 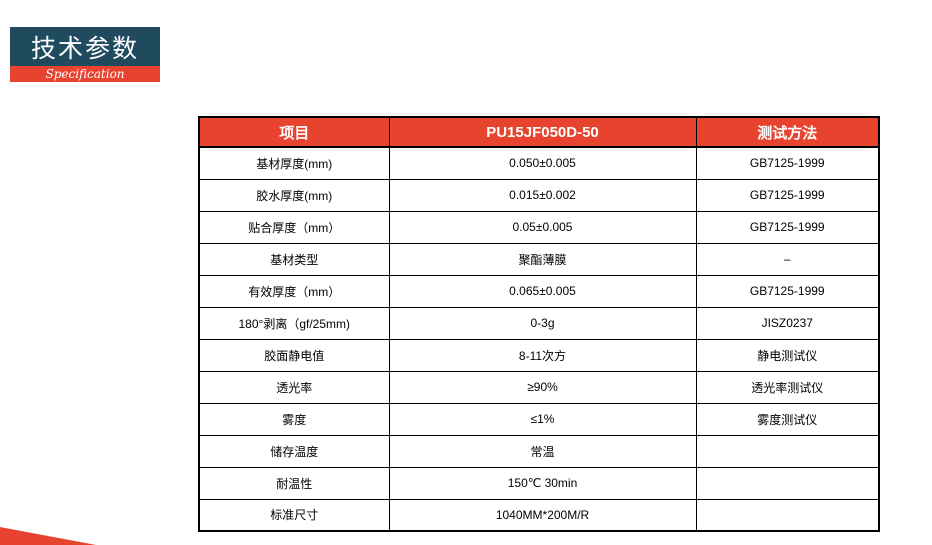 What do you see at coordinates (85, 46) in the screenshot?
I see `page-title: 技术参数` at bounding box center [85, 46].